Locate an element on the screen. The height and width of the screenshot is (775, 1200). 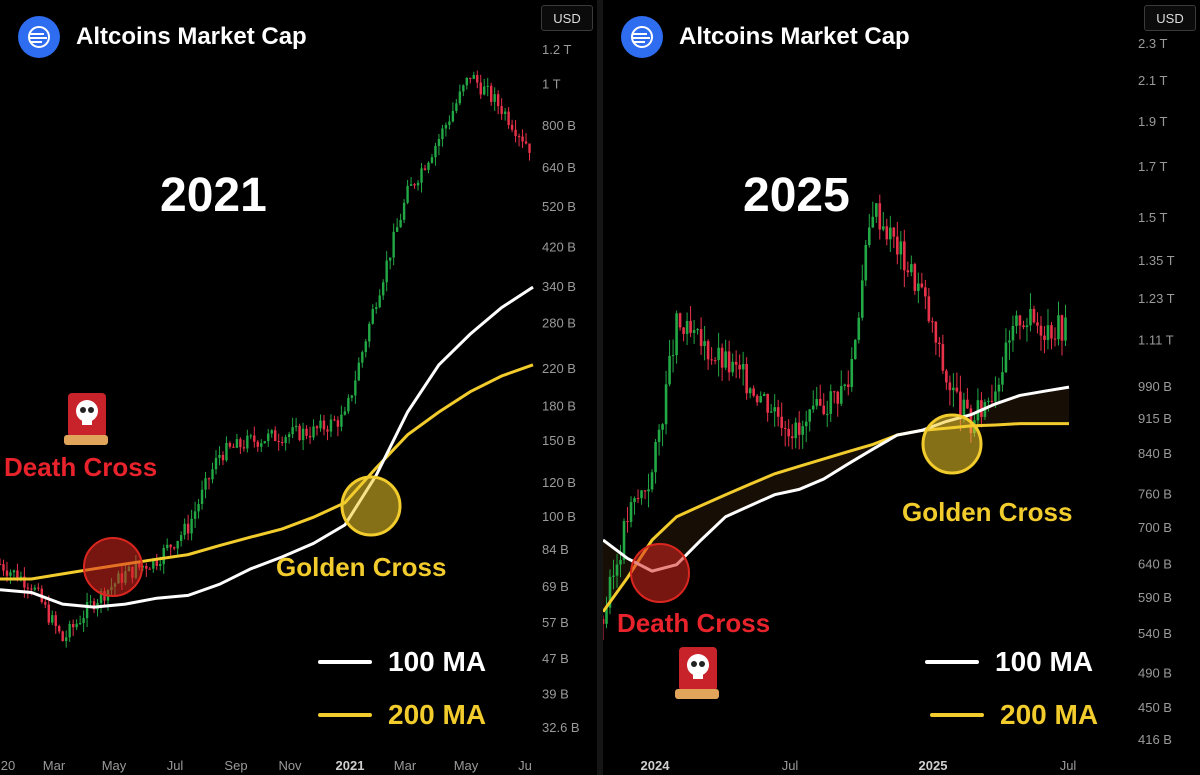
x-tick-label: Sep is located at coordinates (235, 765).